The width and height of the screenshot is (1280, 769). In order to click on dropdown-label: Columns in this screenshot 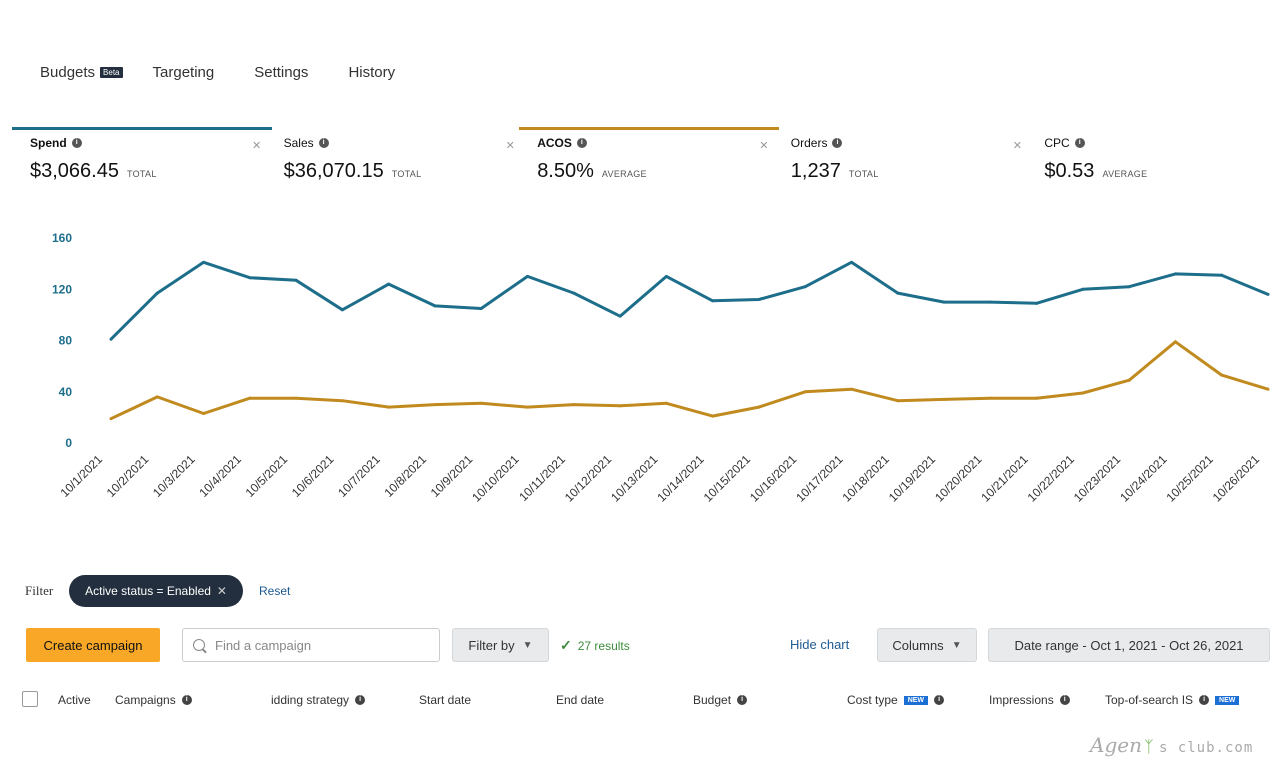, I will do `click(918, 645)`.